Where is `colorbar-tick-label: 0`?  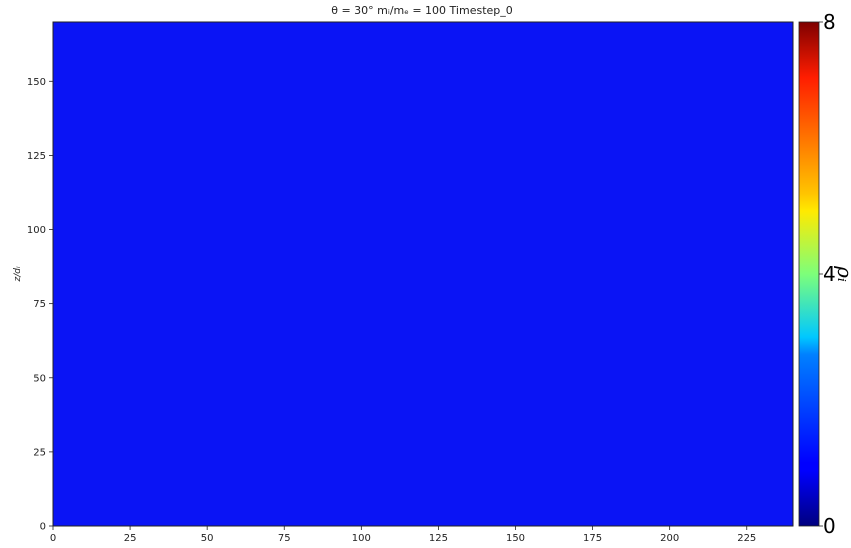
colorbar-tick-label: 0 is located at coordinates (829, 526).